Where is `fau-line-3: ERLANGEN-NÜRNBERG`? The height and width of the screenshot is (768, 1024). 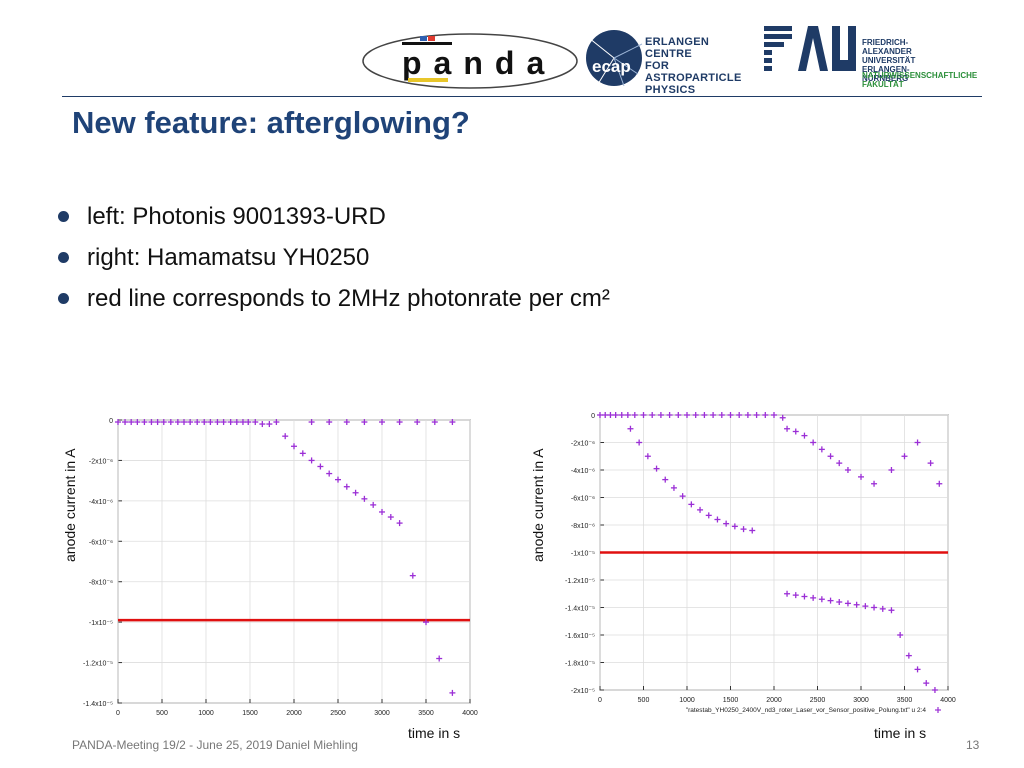
fau-line-3: ERLANGEN-NÜRNBERG is located at coordinates (886, 74).